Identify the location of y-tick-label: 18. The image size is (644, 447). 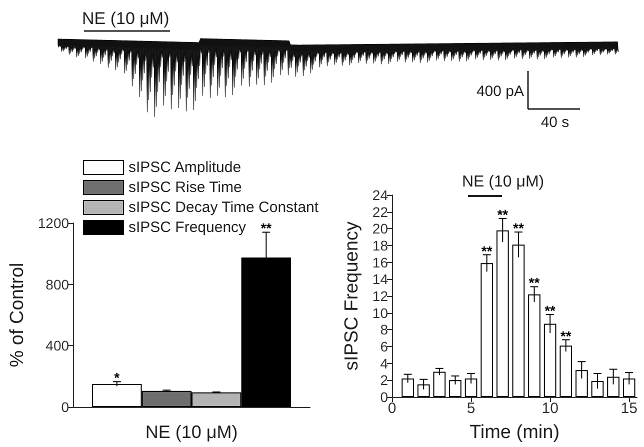
(380, 246).